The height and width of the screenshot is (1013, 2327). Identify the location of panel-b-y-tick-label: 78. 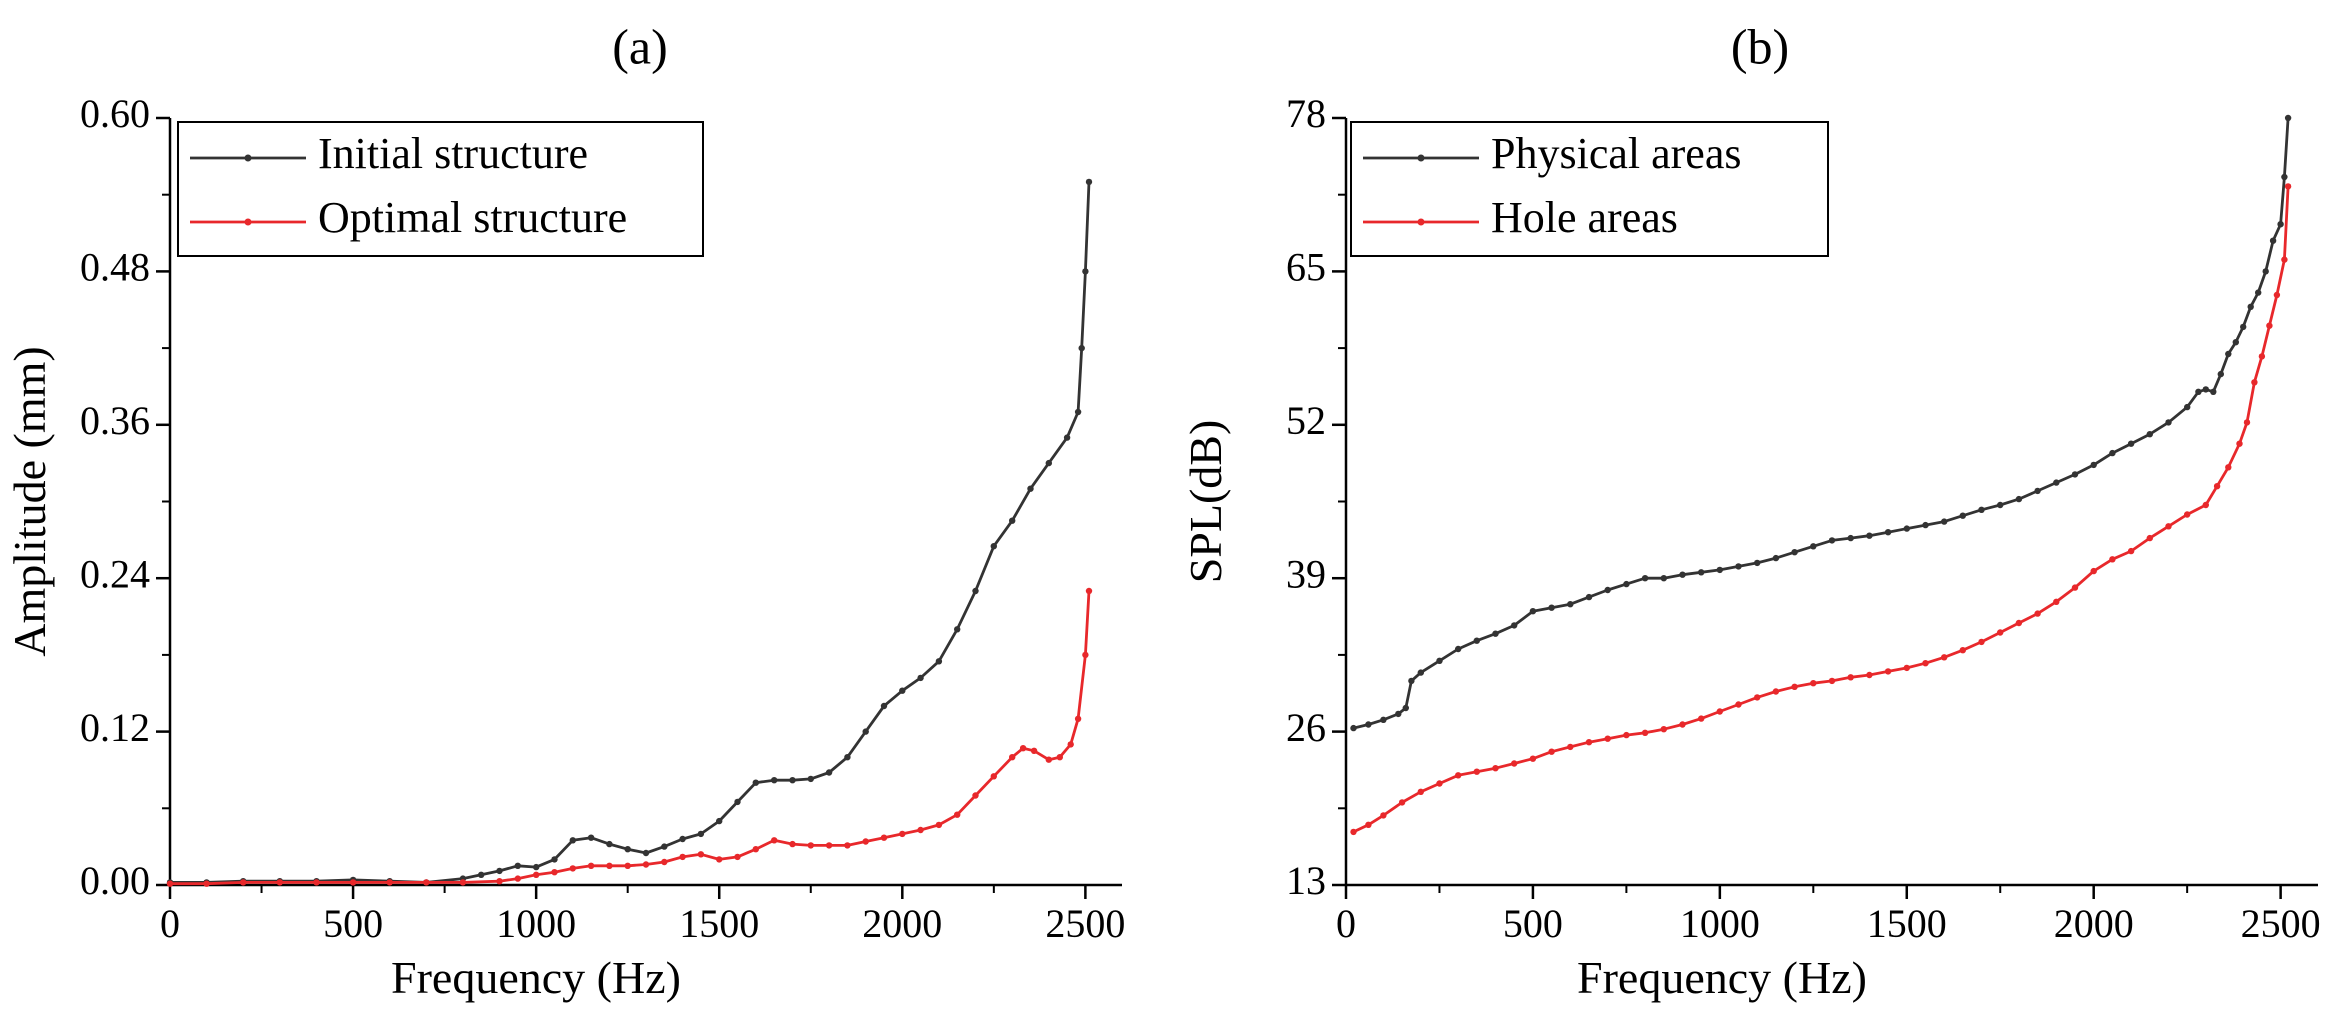
(1306, 113).